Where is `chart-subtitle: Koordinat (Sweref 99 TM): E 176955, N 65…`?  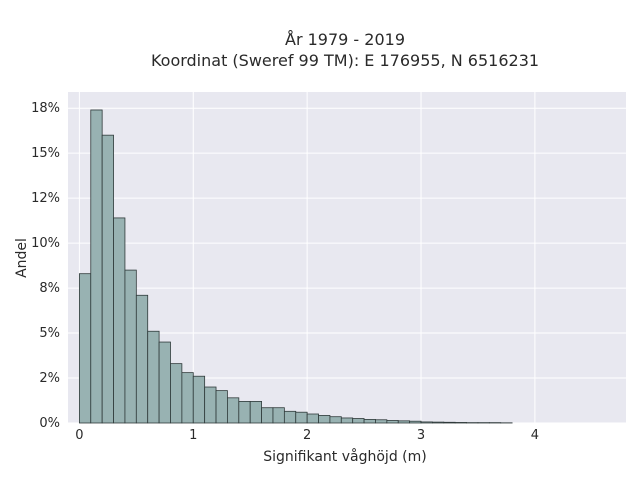 chart-subtitle: Koordinat (Sweref 99 TM): E 176955, N 65… is located at coordinates (345, 60).